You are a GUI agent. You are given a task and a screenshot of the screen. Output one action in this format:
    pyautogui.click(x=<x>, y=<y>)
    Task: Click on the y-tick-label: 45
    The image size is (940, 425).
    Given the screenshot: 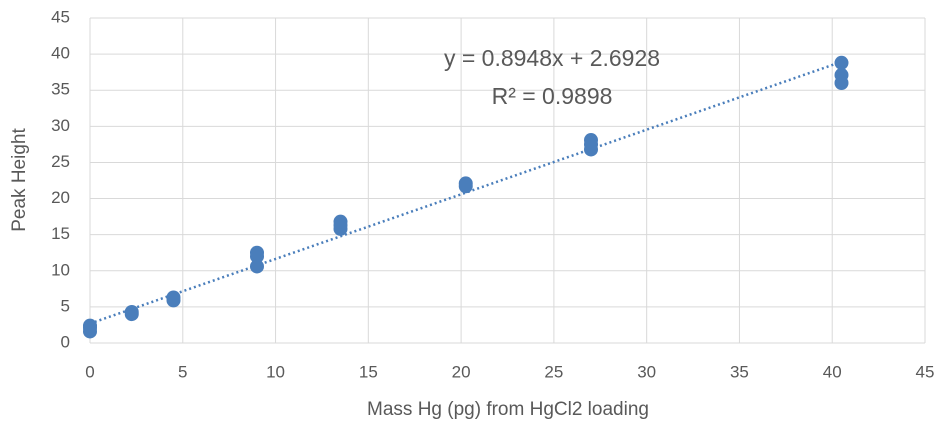 What is the action you would take?
    pyautogui.click(x=60, y=16)
    